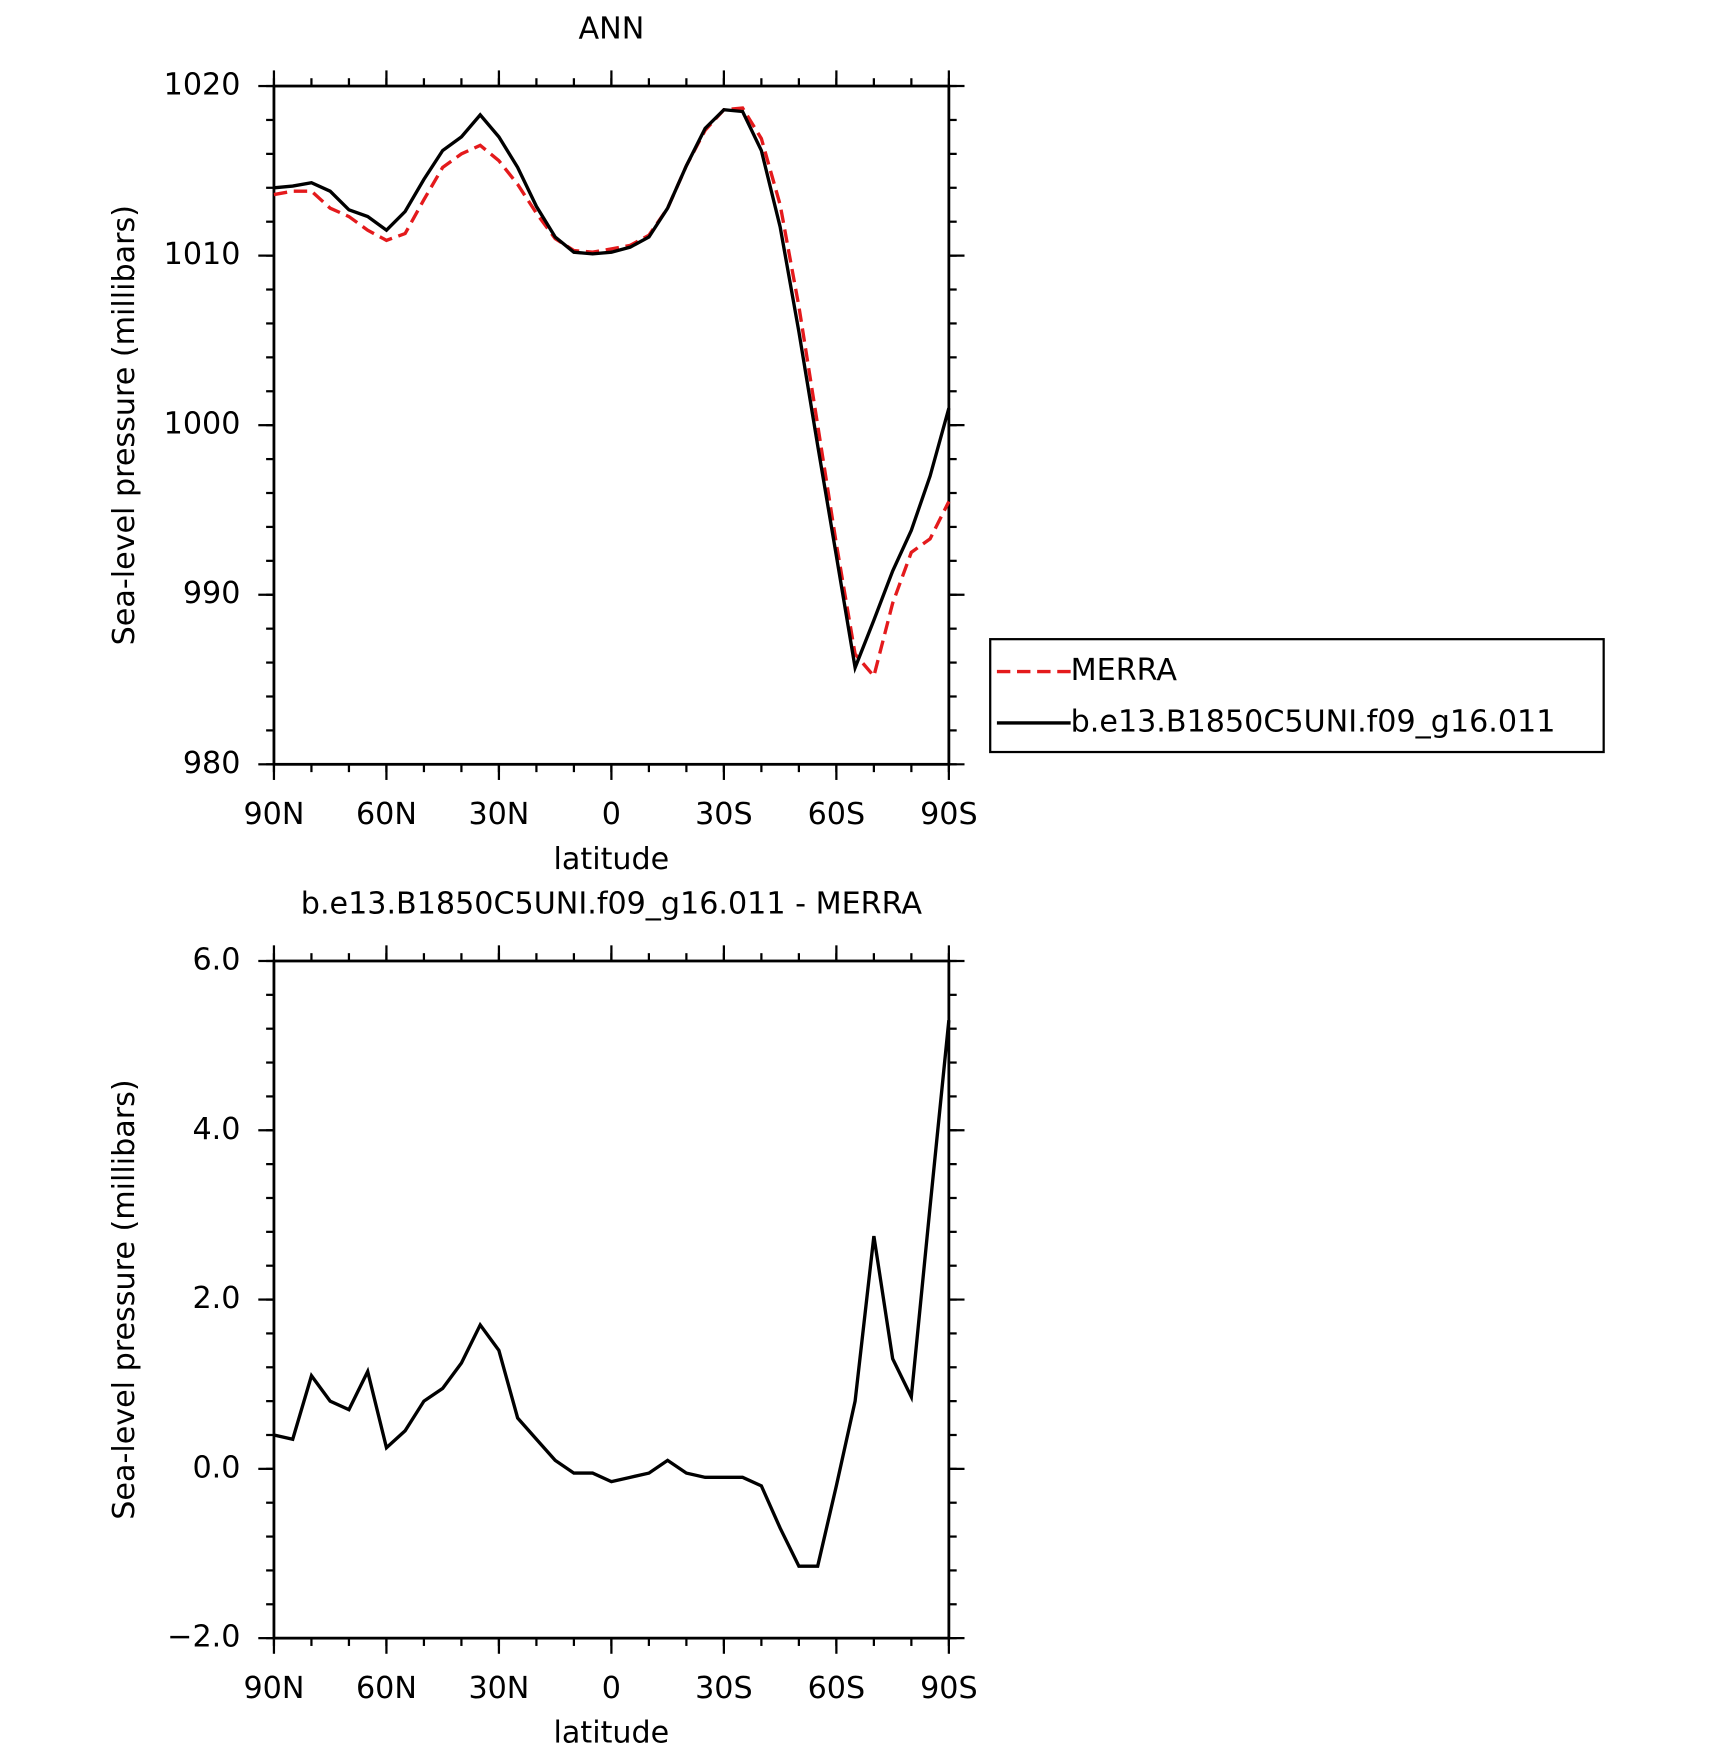  Describe the element at coordinates (212, 763) in the screenshot. I see `y-tick-label: 980` at that location.